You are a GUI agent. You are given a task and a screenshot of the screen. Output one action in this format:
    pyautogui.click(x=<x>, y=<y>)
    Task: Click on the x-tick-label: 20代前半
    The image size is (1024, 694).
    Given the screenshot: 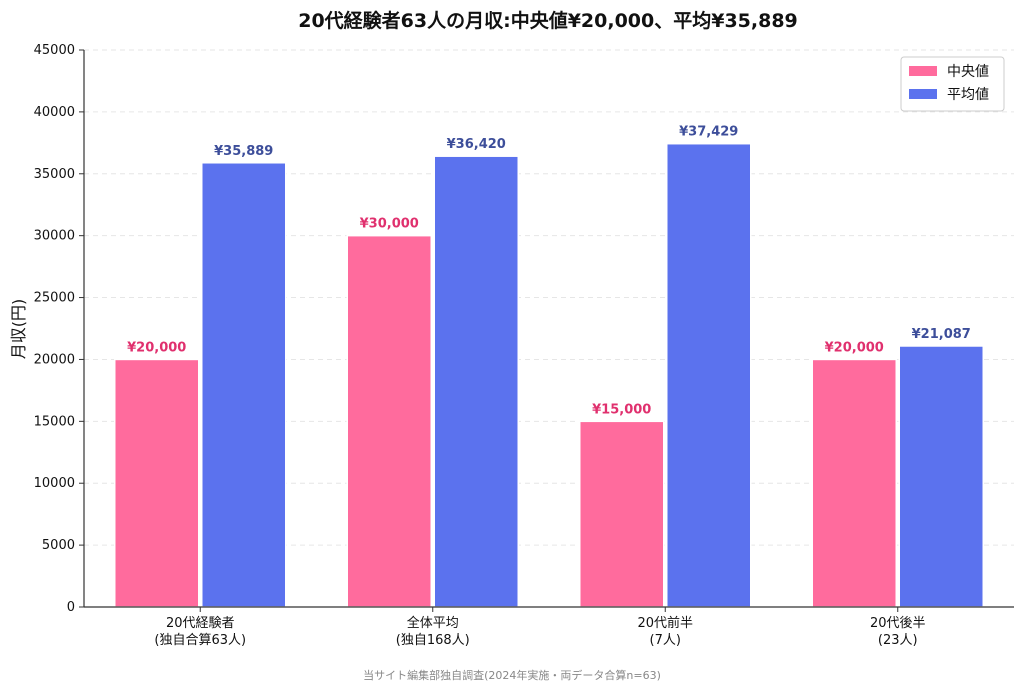 What is the action you would take?
    pyautogui.click(x=665, y=623)
    